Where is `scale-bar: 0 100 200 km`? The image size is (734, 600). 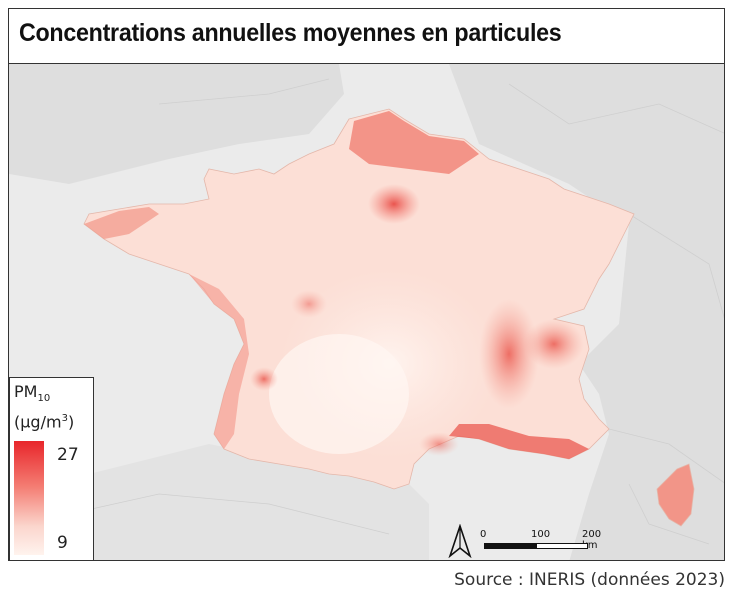
scale-bar: 0 100 200 km is located at coordinates (540, 544).